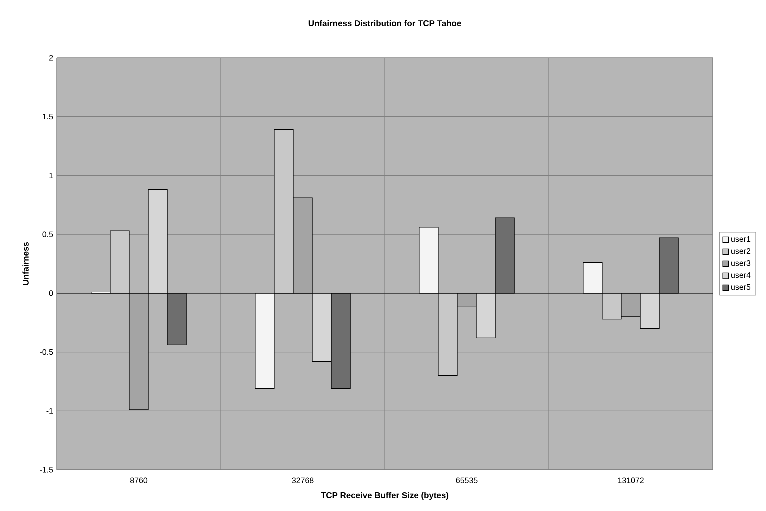  What do you see at coordinates (385, 23) in the screenshot?
I see `chart-title: Unfairness Distribution for TCP Tahoe` at bounding box center [385, 23].